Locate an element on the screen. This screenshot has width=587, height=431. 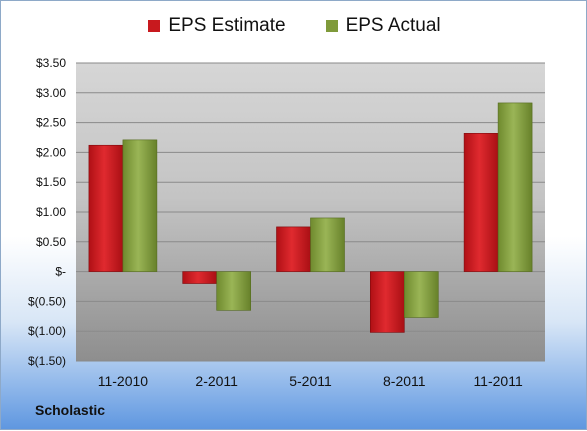
y-tick-label: $3.00 is located at coordinates (51, 93).